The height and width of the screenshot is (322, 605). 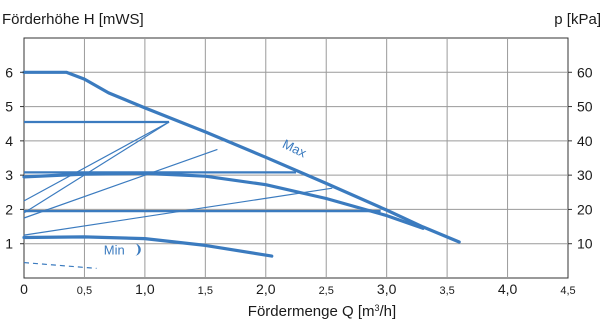 What do you see at coordinates (9, 244) in the screenshot?
I see `y-left-tick-label: 1` at bounding box center [9, 244].